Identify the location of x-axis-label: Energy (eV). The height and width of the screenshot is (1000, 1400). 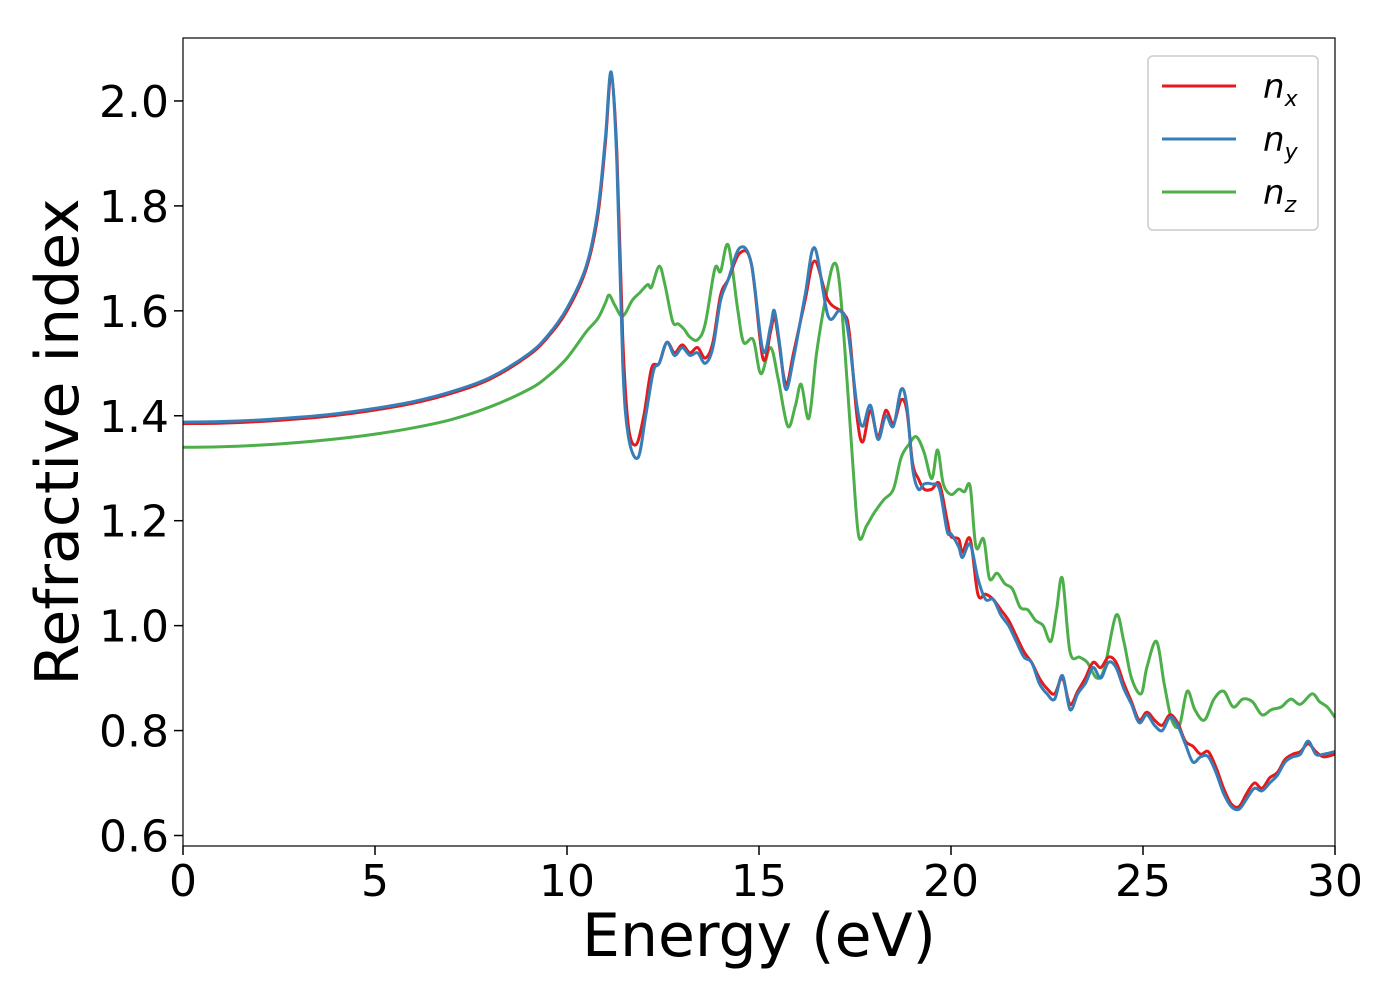
(759, 936).